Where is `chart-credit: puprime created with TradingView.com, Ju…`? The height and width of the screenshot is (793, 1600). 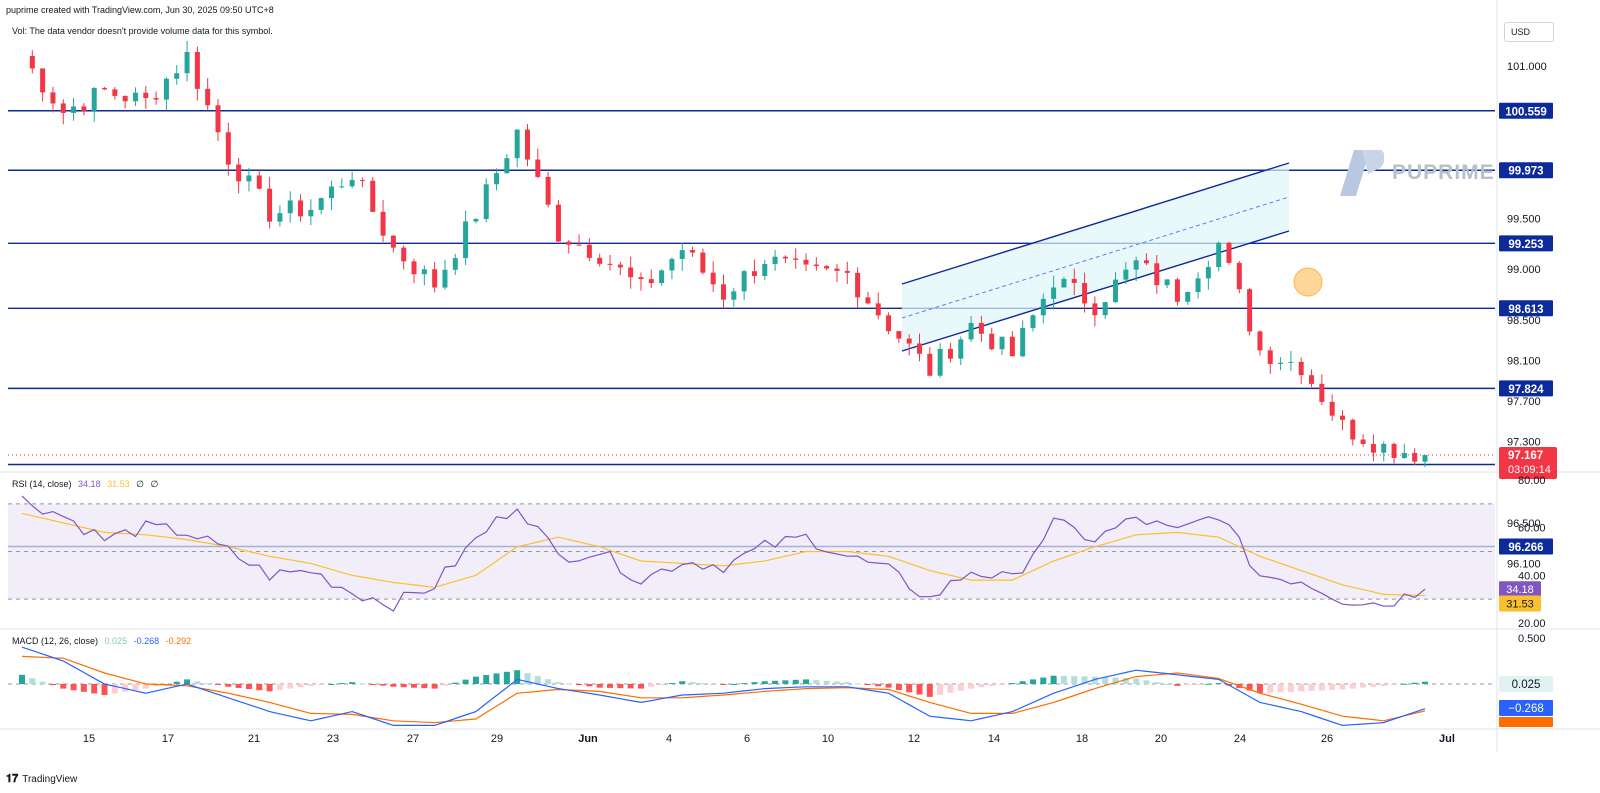
chart-credit: puprime created with TradingView.com, Ju… is located at coordinates (140, 10).